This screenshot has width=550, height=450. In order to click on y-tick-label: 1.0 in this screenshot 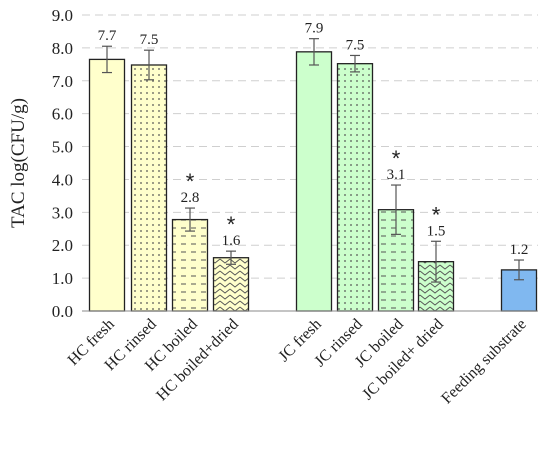, I will do `click(62, 278)`.